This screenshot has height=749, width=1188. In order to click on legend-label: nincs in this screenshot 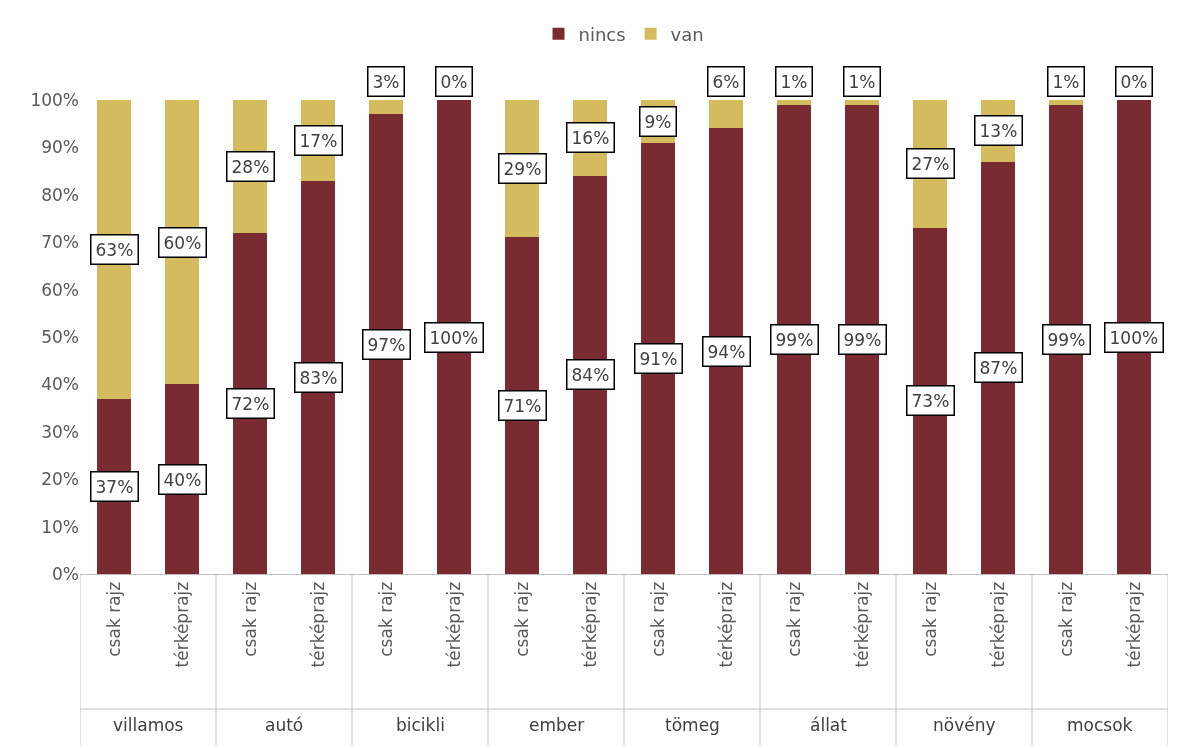, I will do `click(602, 34)`.